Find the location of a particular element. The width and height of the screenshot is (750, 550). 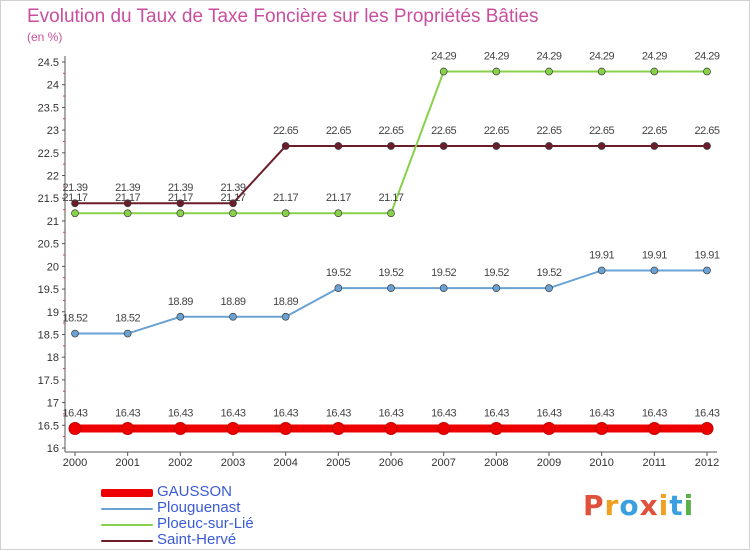

legend-label: Plouguenast is located at coordinates (199, 507).